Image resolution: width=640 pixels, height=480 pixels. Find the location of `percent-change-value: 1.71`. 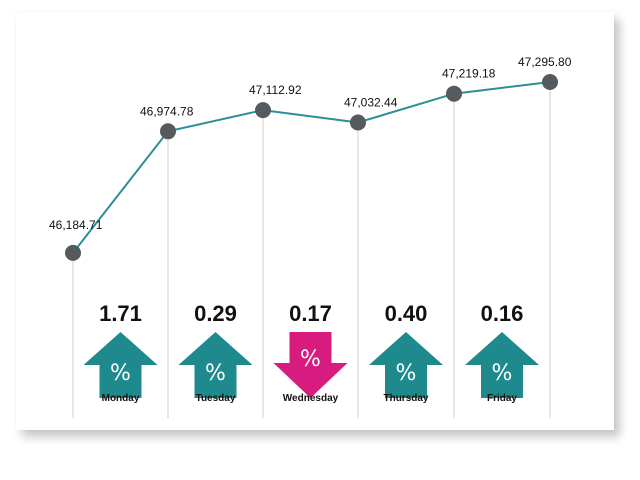

percent-change-value: 1.71 is located at coordinates (120, 313).